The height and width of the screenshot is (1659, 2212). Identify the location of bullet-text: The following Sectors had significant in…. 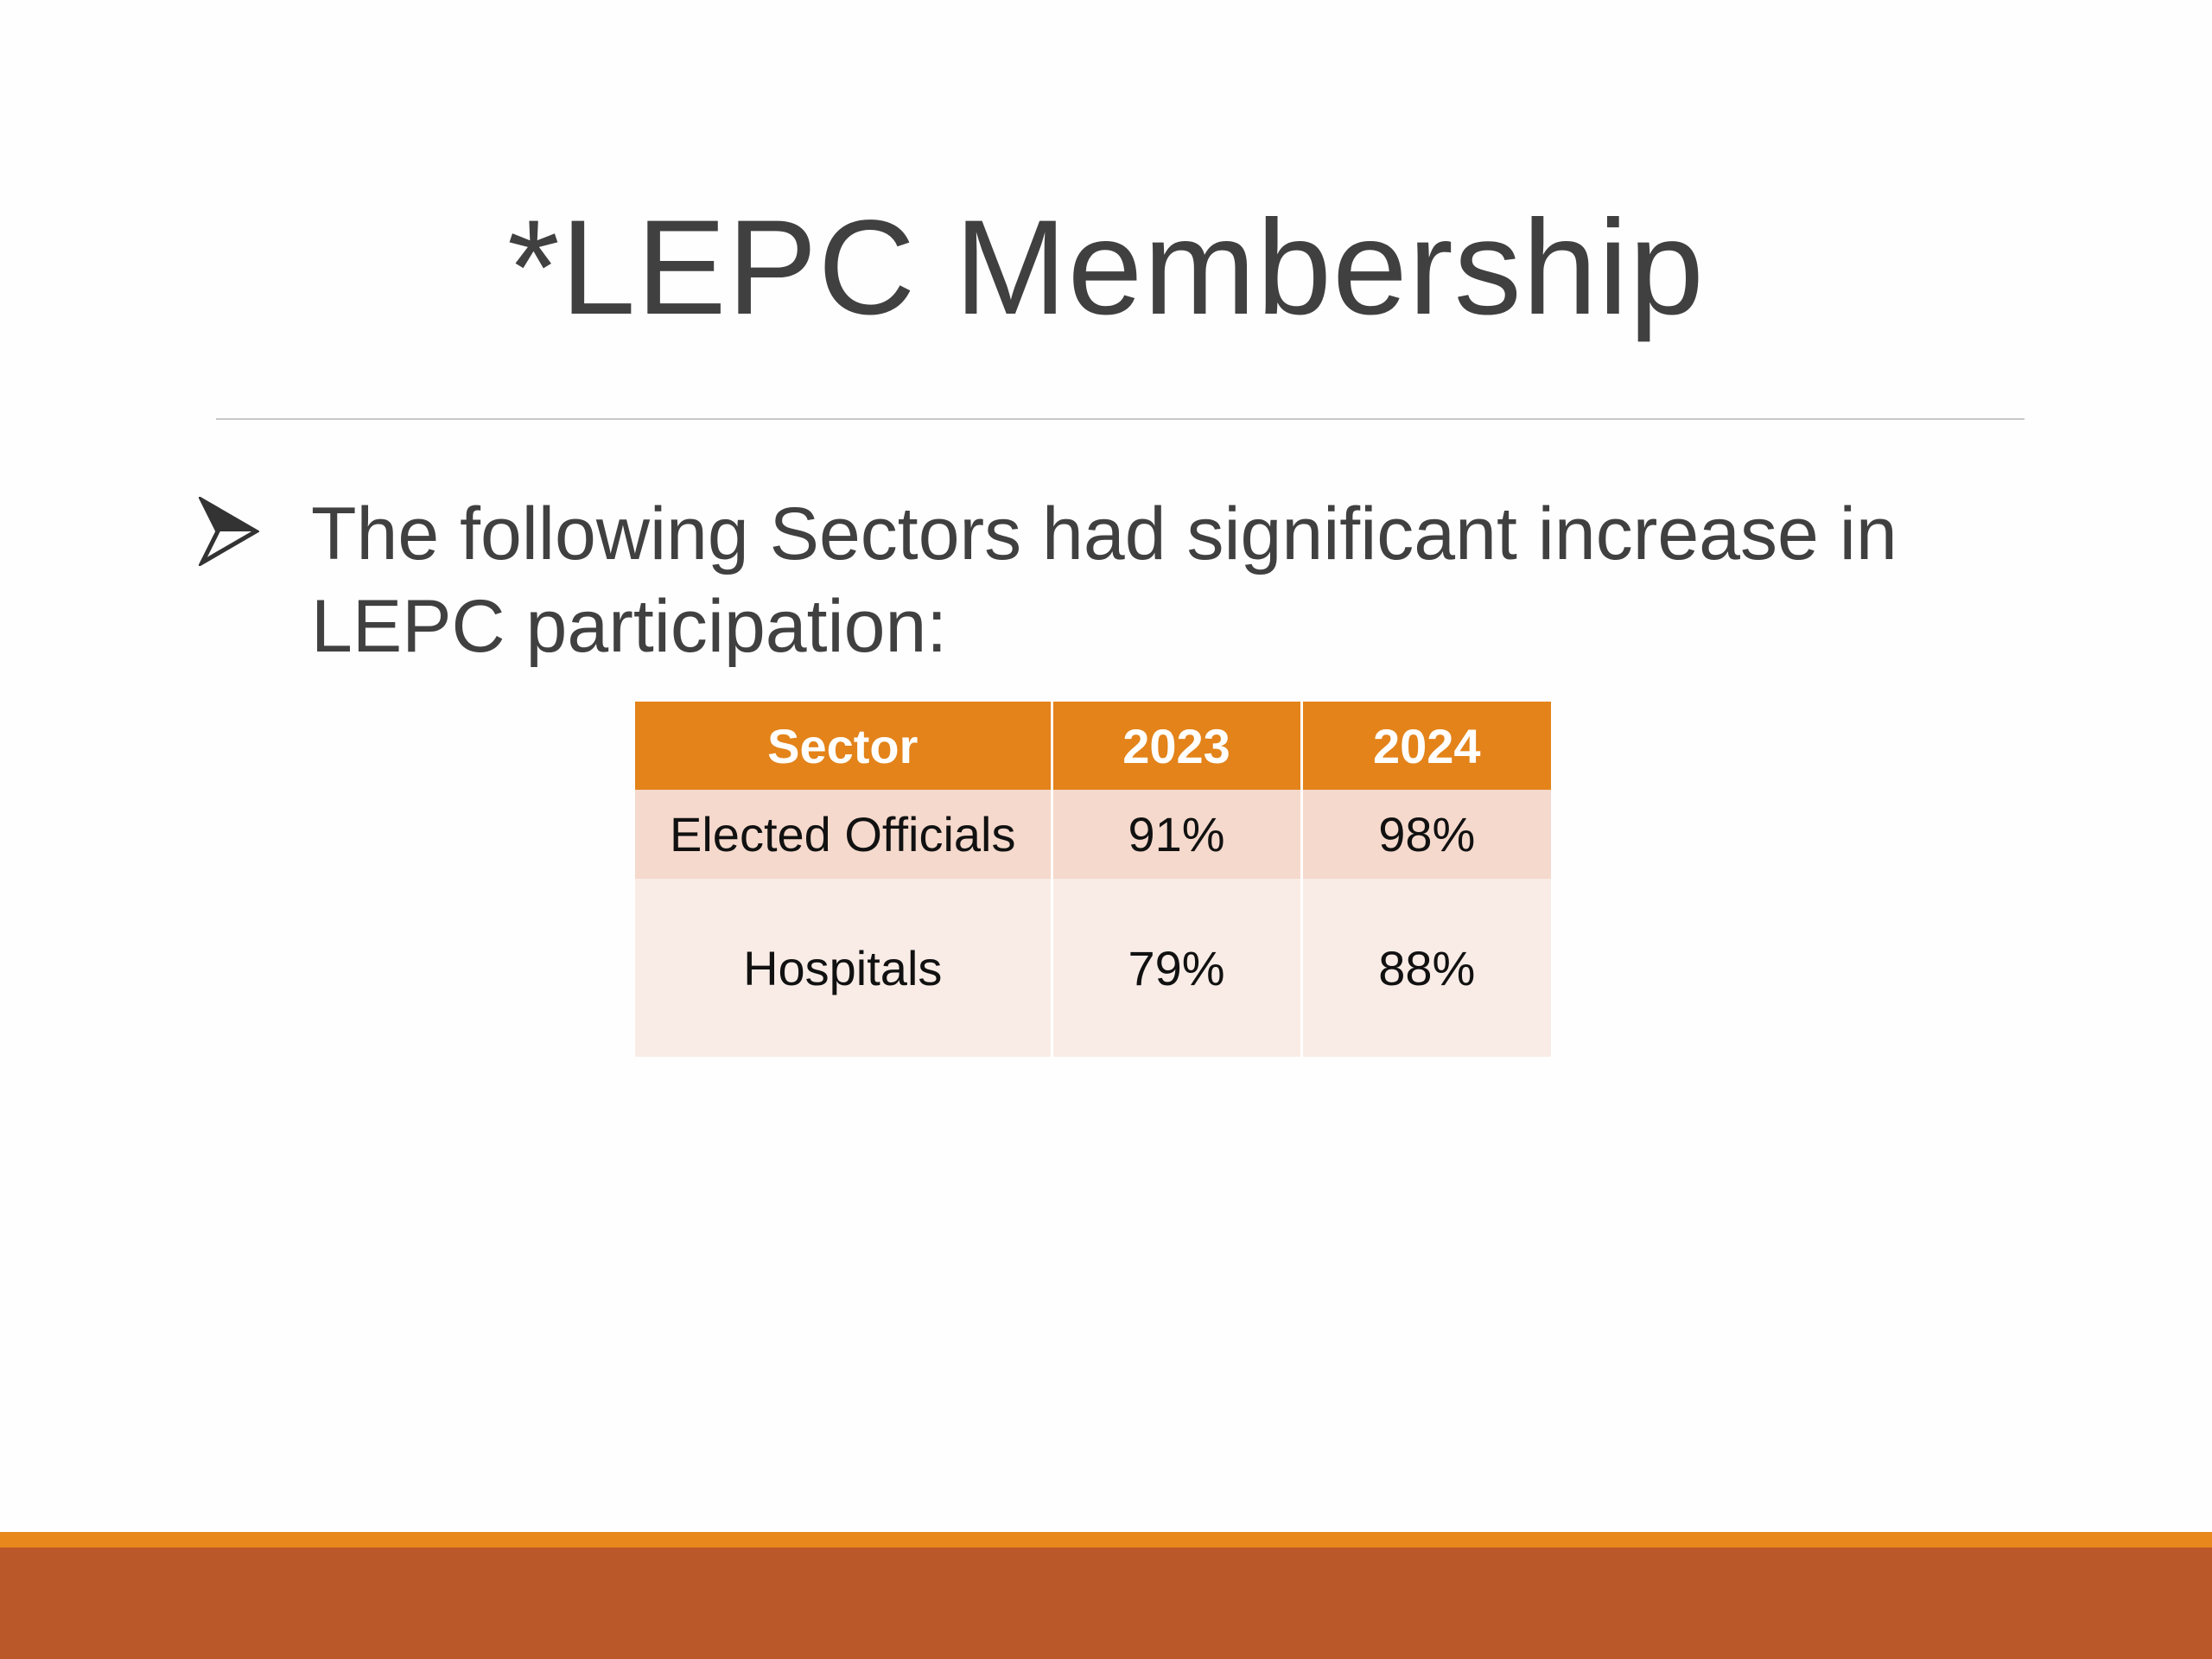
(1175, 580).